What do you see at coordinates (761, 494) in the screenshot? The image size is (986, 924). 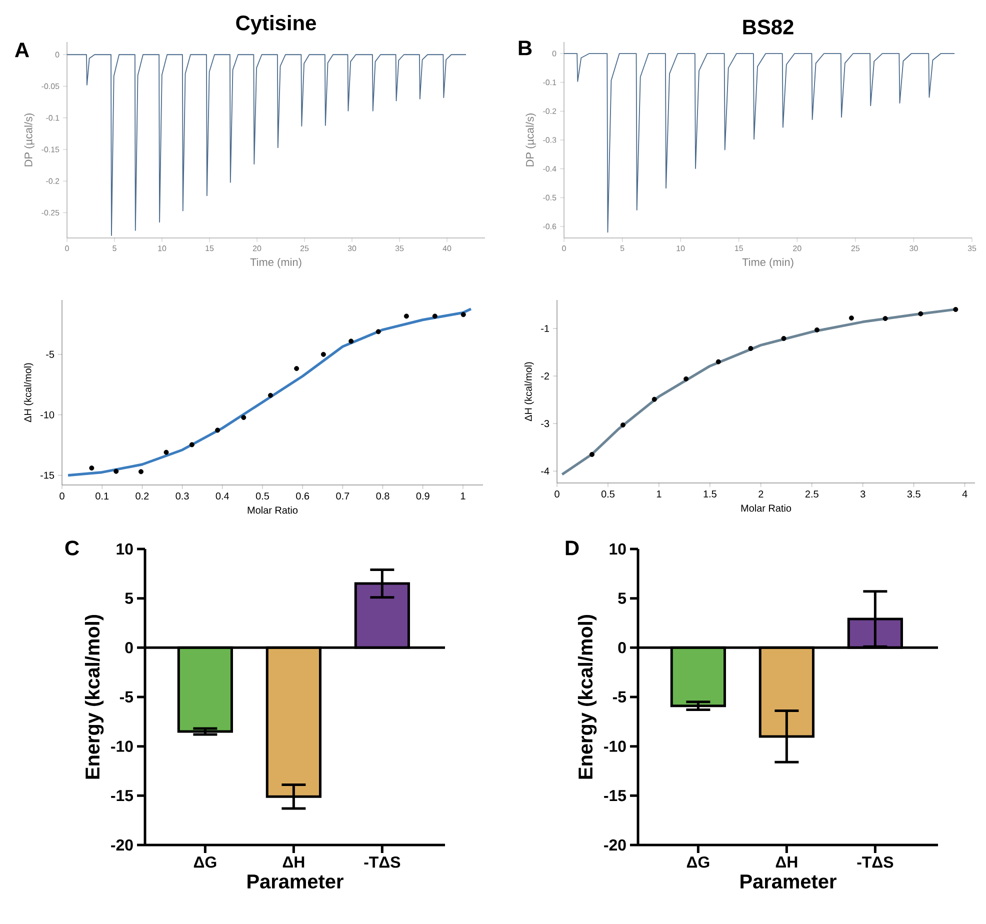 I see `x-tick-label: 2` at bounding box center [761, 494].